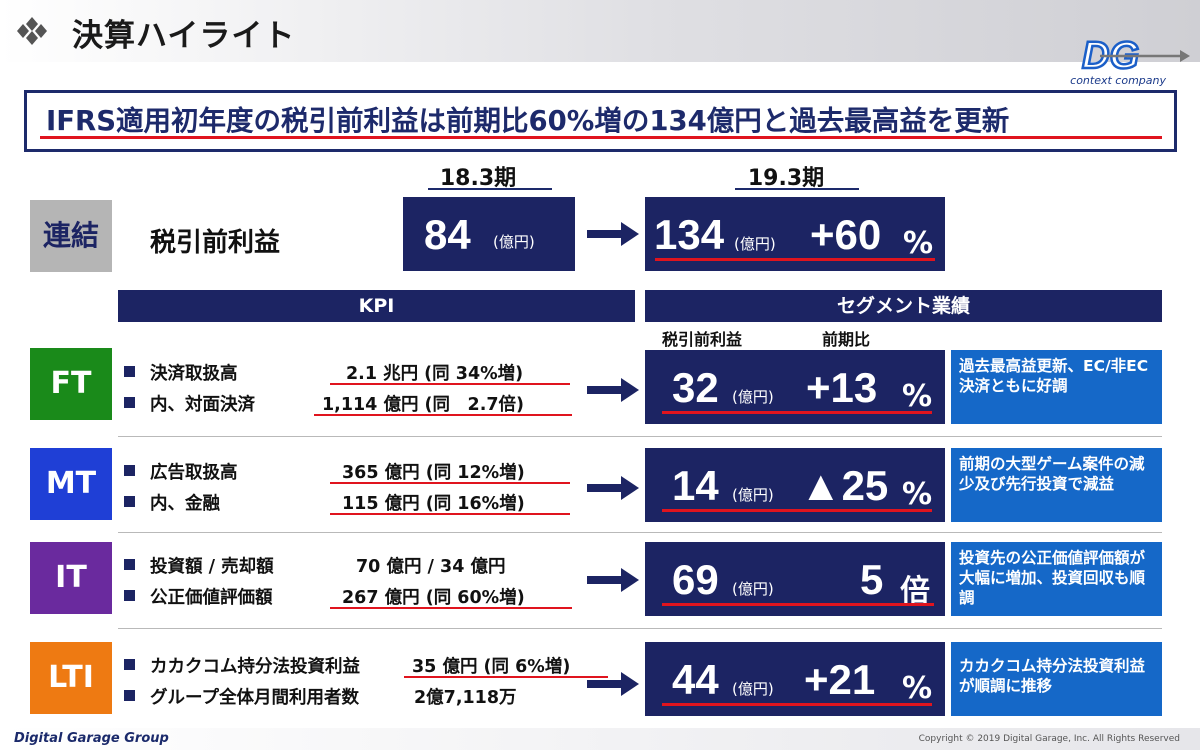 The height and width of the screenshot is (750, 1200). Describe the element at coordinates (491, 667) in the screenshot. I see `kpi-value: 35 億円 (同 6%増)` at that location.